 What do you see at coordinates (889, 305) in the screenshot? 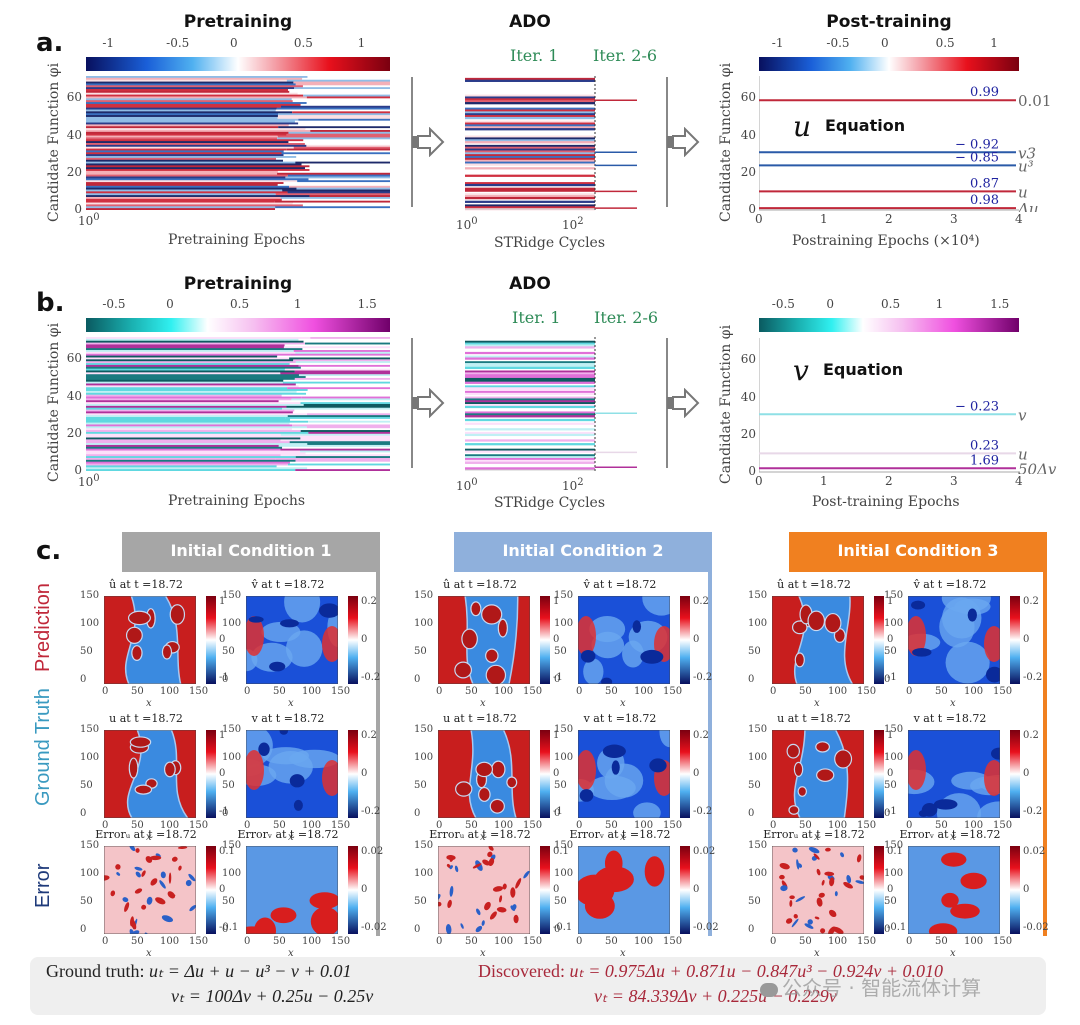
I see `b-post-colorbar-ticks: -0.5 0 0.5 1 1.5` at bounding box center [889, 305].